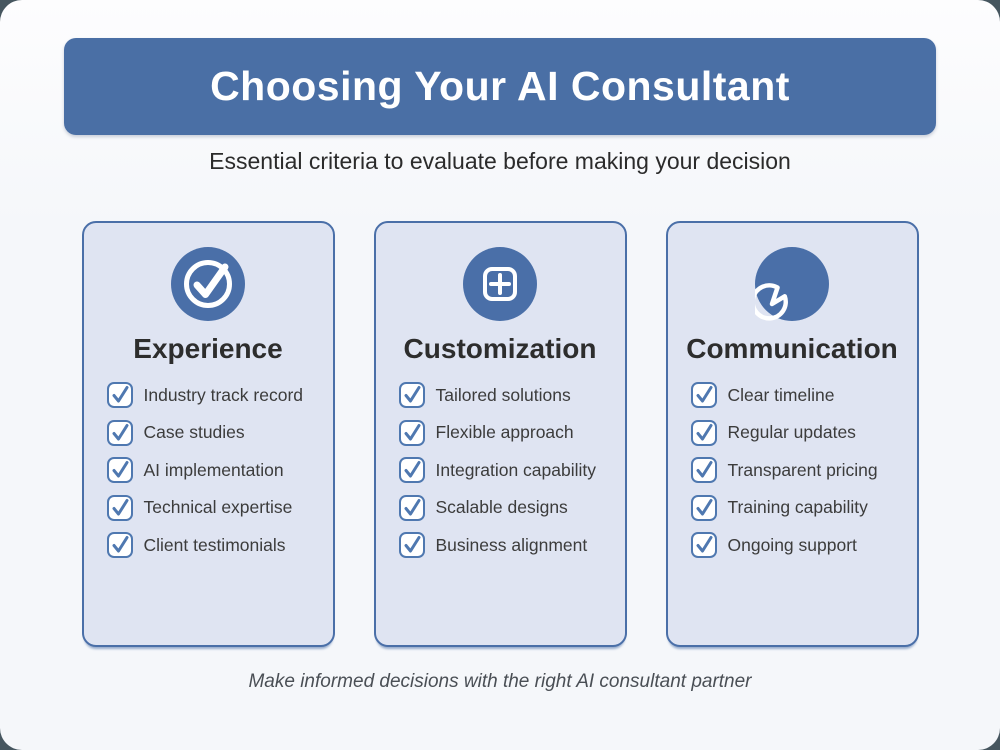 The width and height of the screenshot is (1000, 750). Describe the element at coordinates (511, 544) in the screenshot. I see `checklist-item-label: Business alignment` at that location.